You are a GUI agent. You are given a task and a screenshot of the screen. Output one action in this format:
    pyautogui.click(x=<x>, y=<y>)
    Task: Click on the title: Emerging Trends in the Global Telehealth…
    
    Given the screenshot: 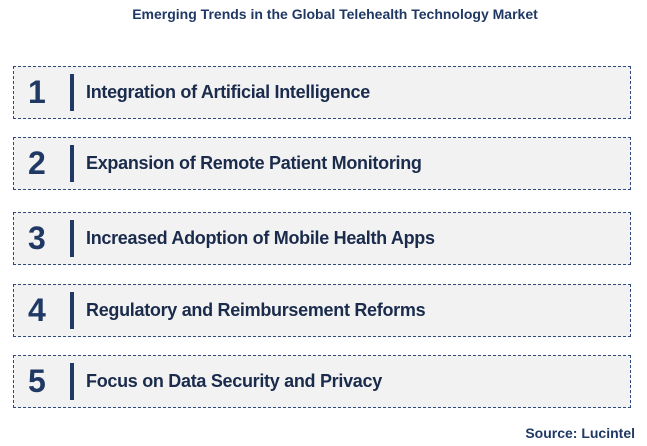 What is the action you would take?
    pyautogui.click(x=335, y=14)
    